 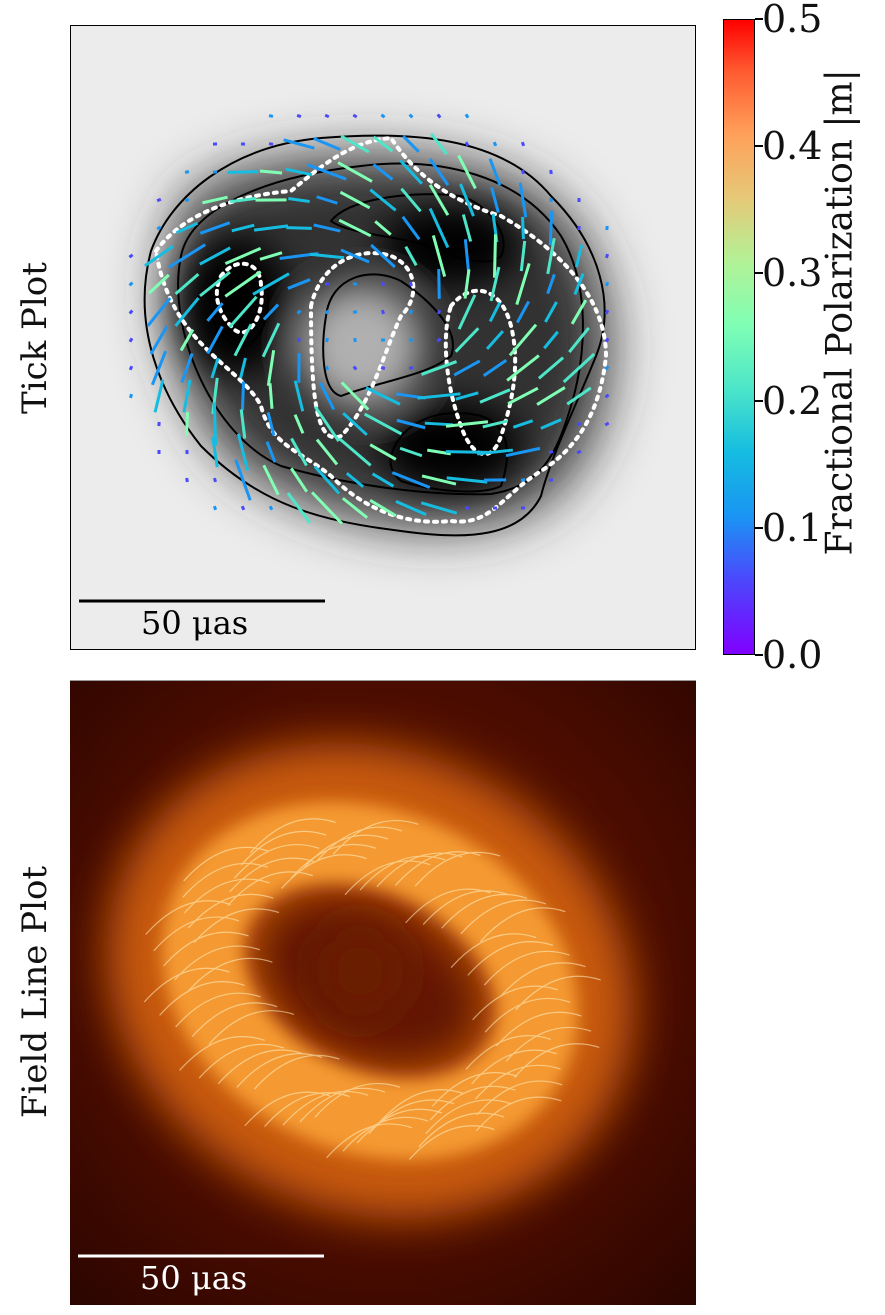 What do you see at coordinates (792, 146) in the screenshot?
I see `colorbar-tick-label: 0.4` at bounding box center [792, 146].